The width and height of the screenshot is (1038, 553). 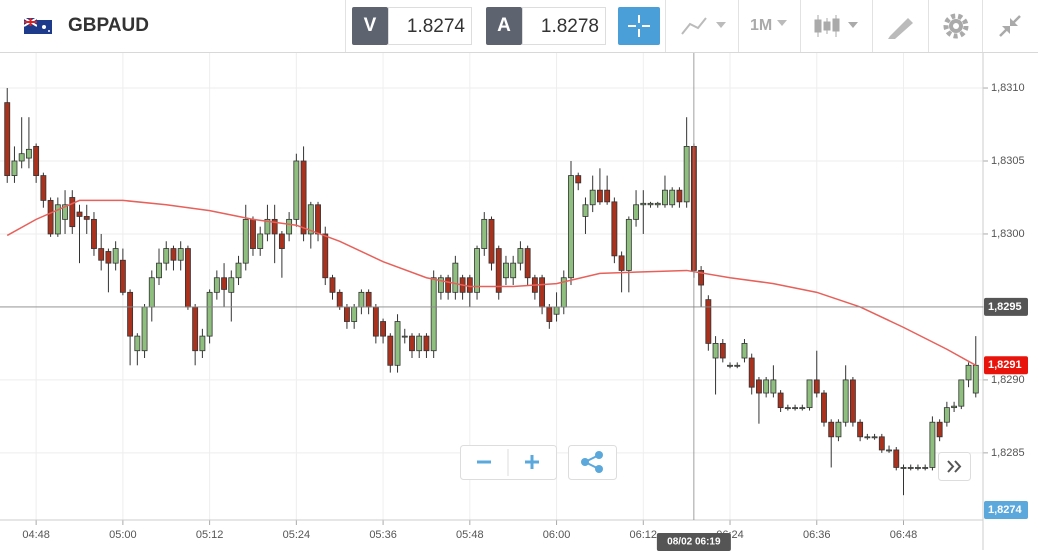 I want to click on last-price-label: 1,8291, so click(x=1005, y=365).